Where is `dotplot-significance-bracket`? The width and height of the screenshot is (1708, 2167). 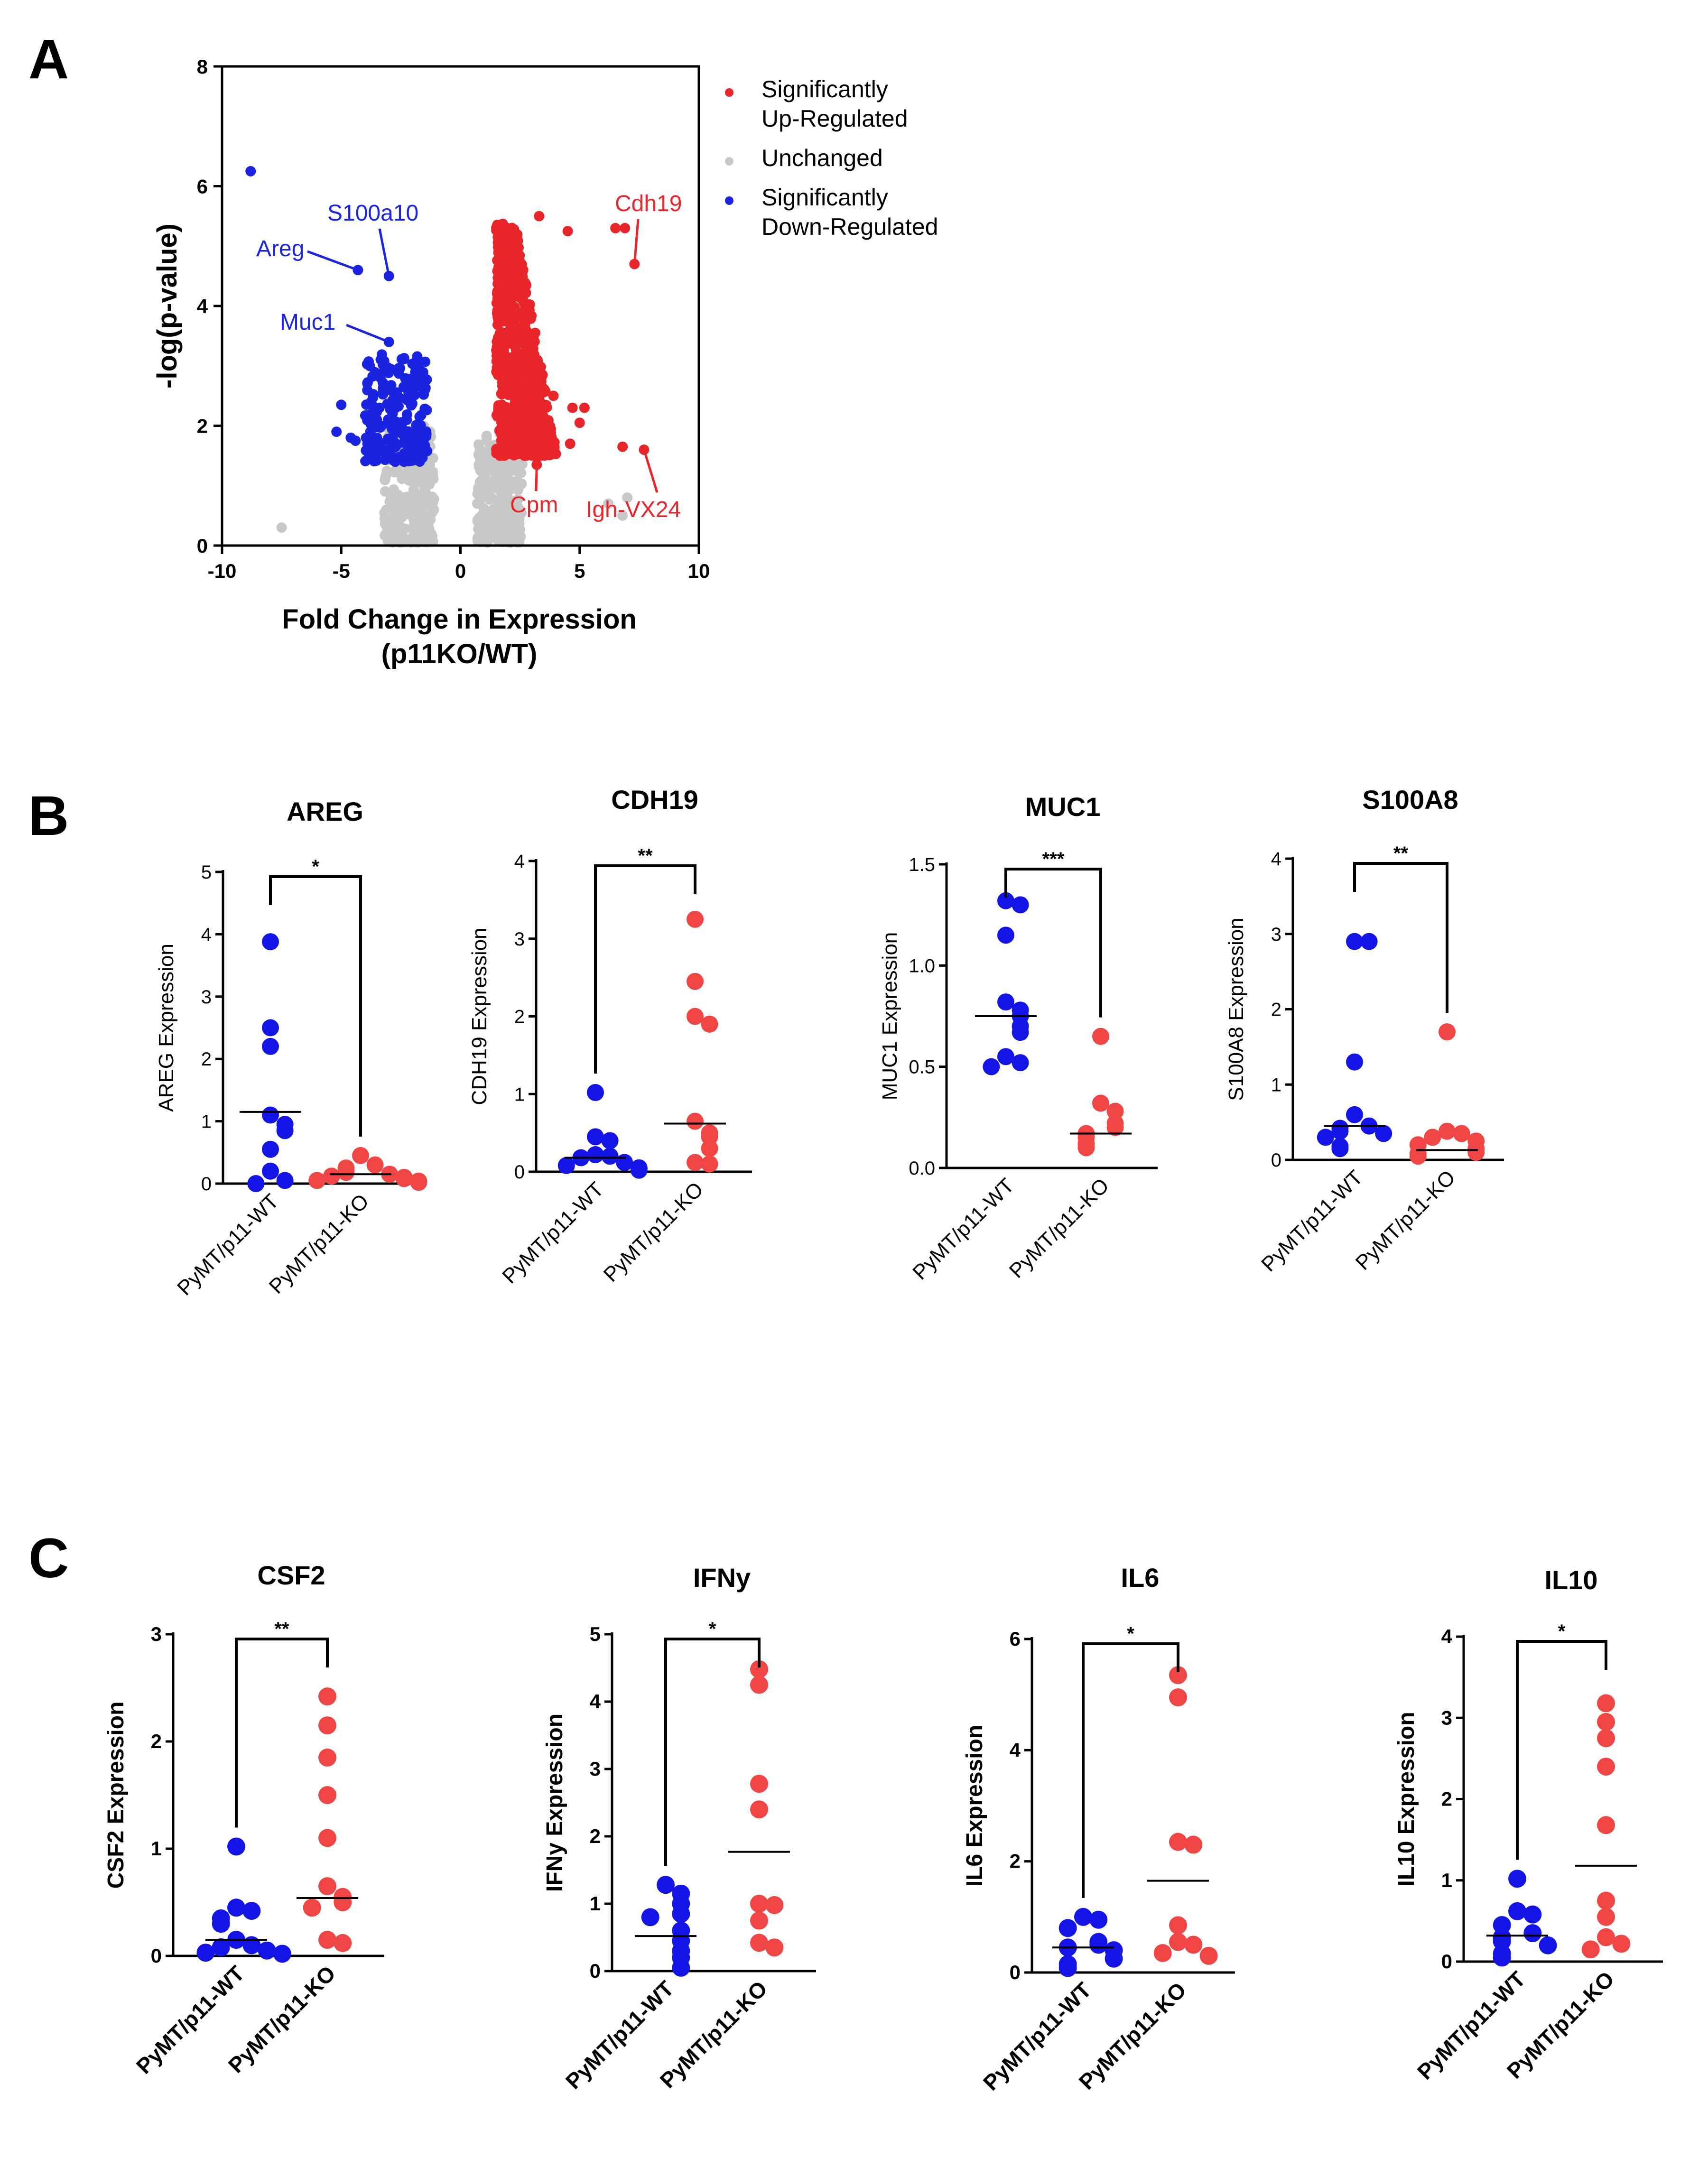
dotplot-significance-bracket is located at coordinates (645, 969).